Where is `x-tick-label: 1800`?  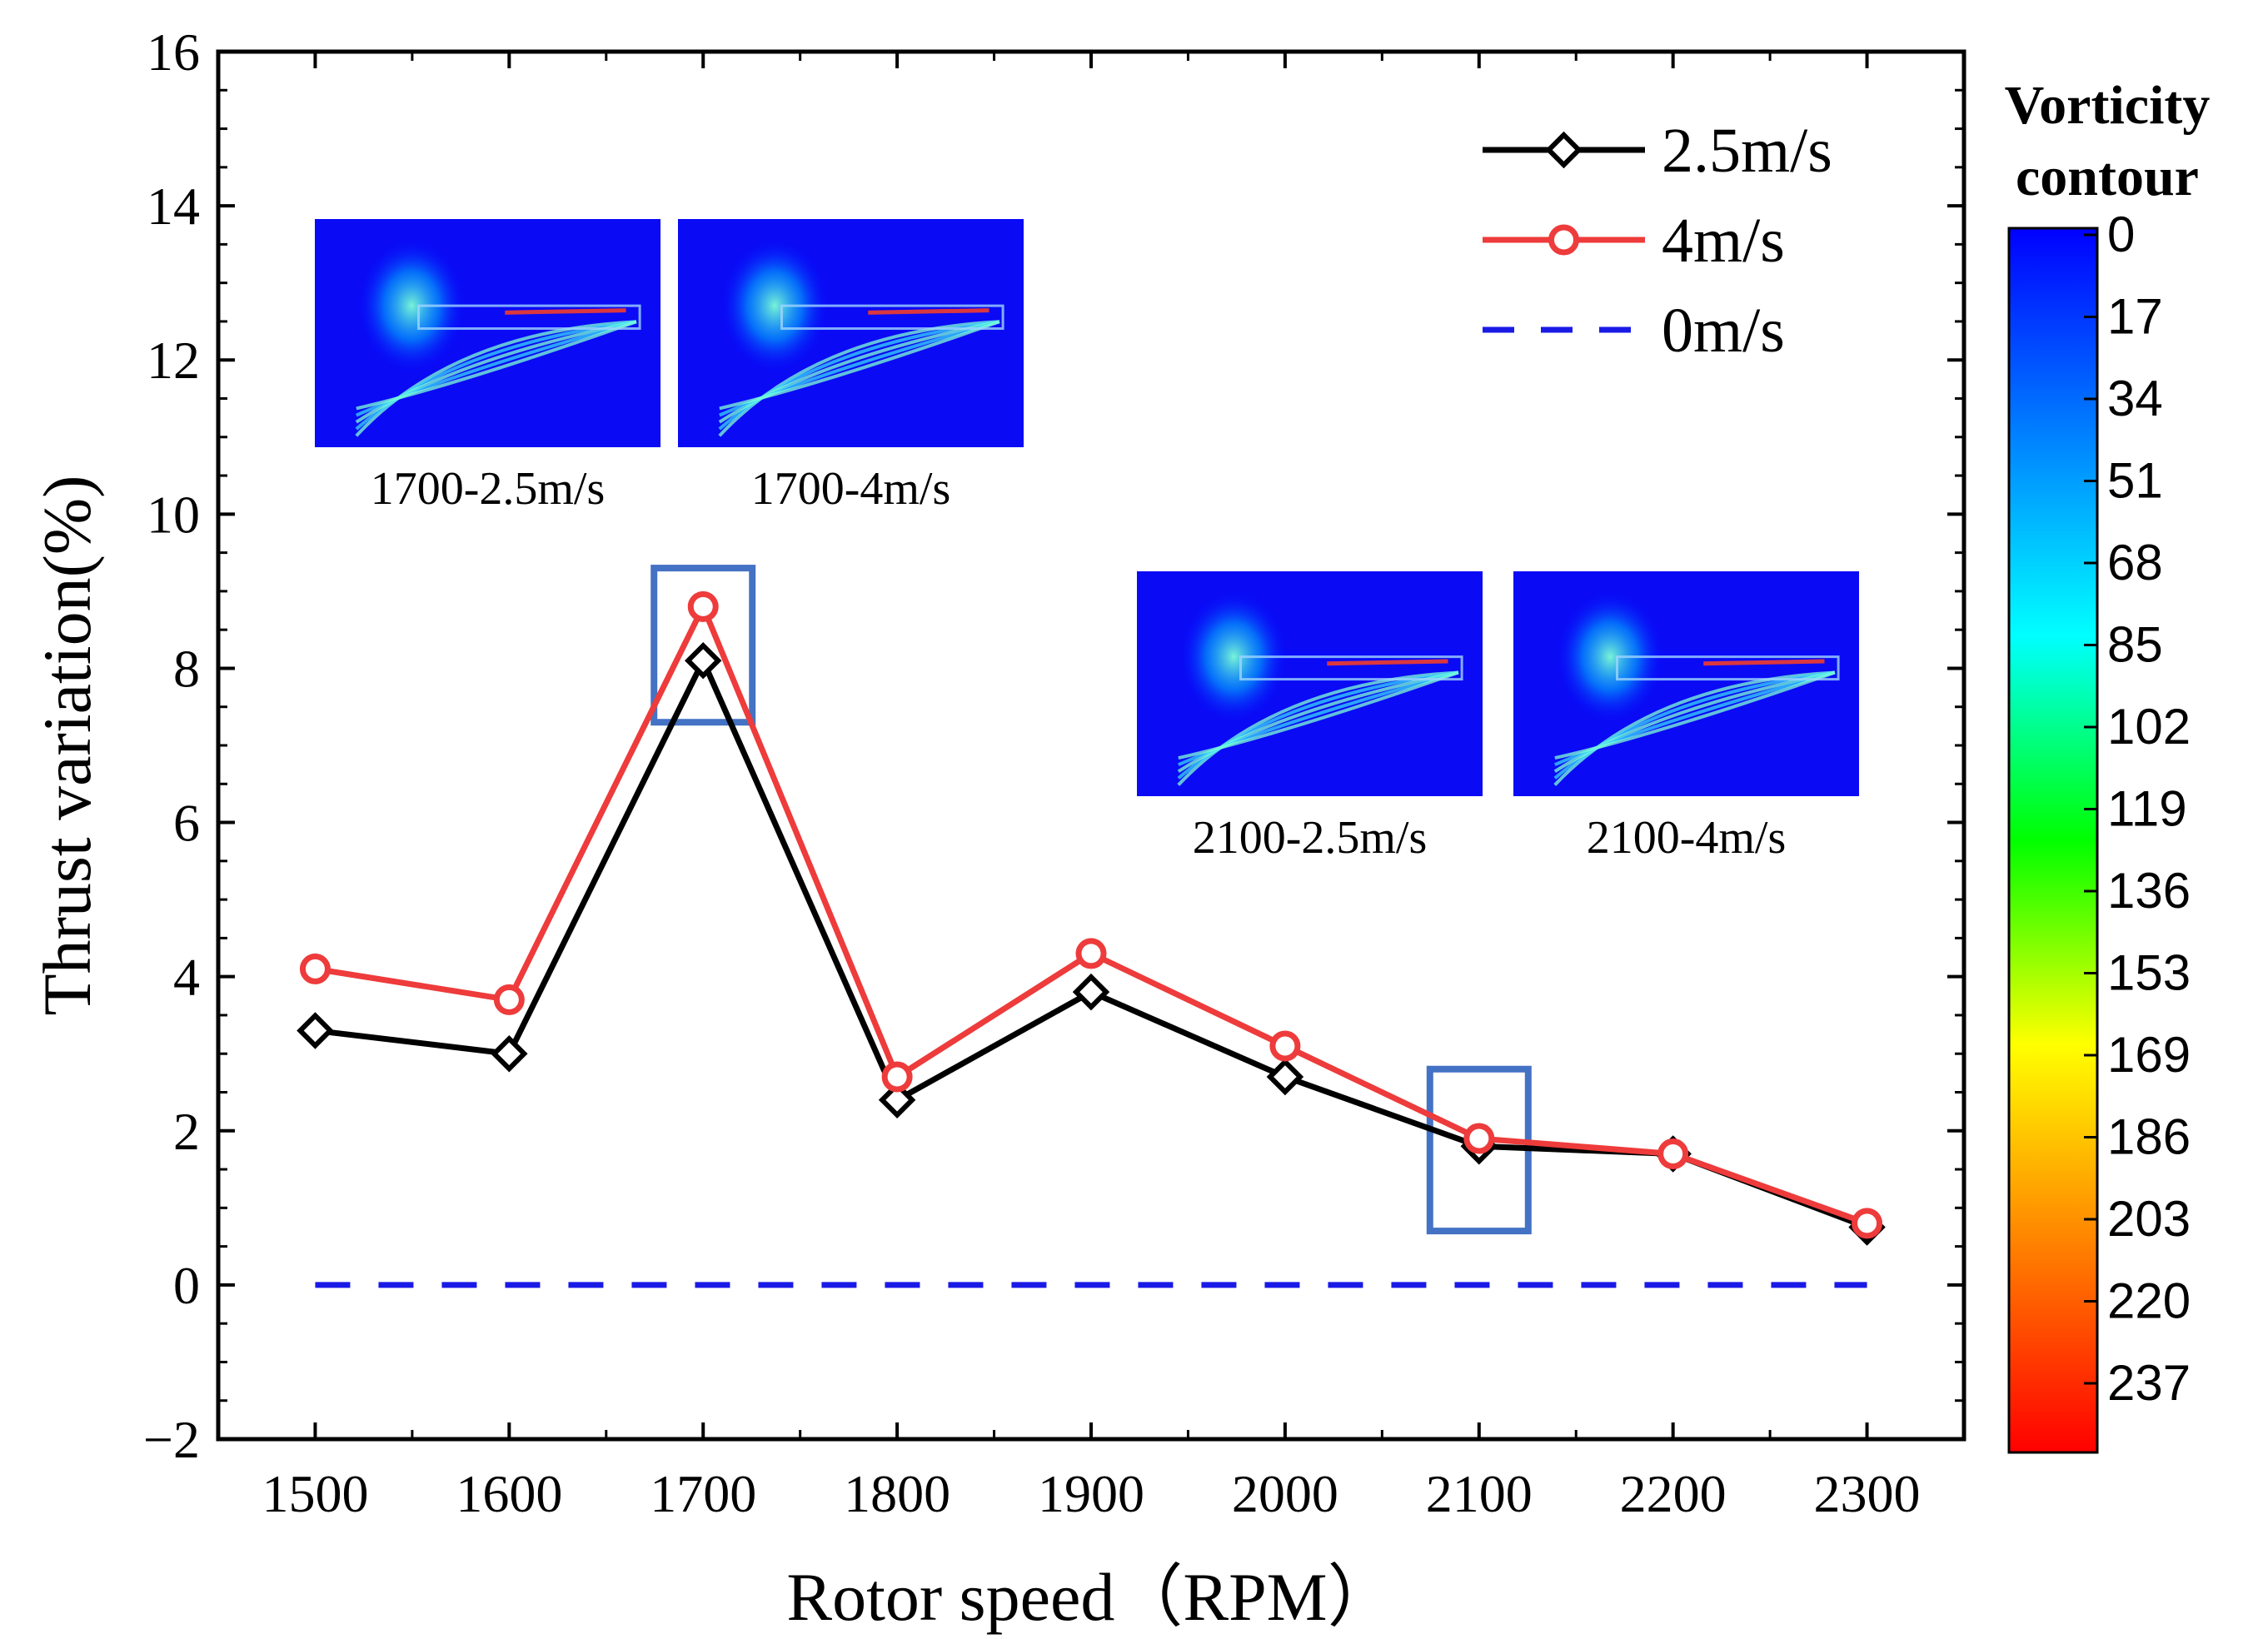
x-tick-label: 1800 is located at coordinates (897, 1493).